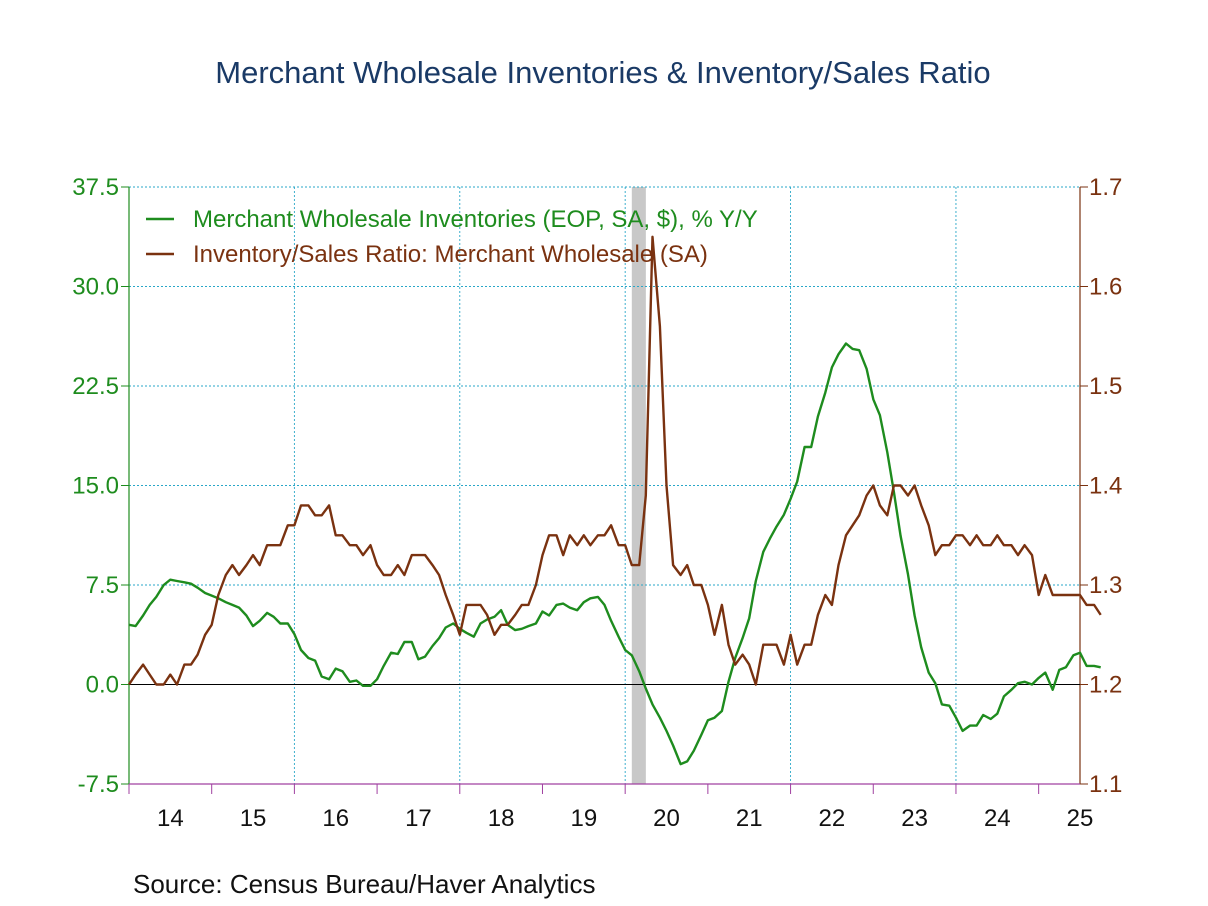 The image size is (1208, 906). I want to click on right-tick-label: 1.3, so click(1105, 585).